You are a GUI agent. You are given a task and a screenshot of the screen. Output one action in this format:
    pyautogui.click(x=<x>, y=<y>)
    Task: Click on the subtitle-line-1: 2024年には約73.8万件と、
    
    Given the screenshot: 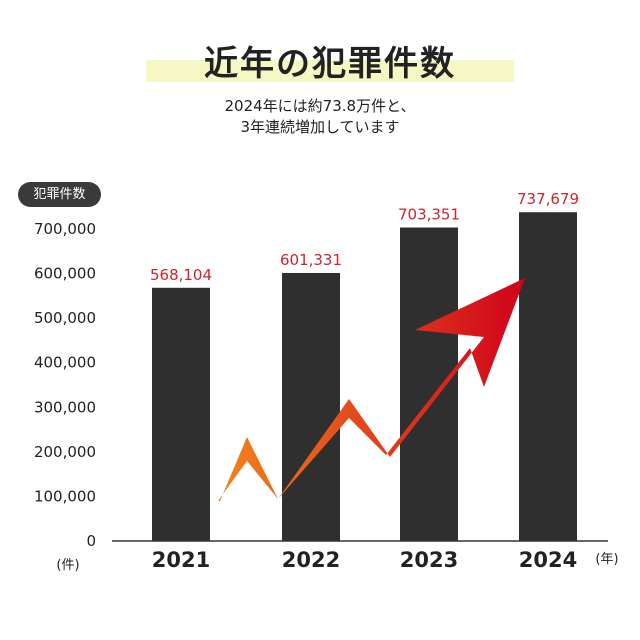 What is the action you would take?
    pyautogui.click(x=320, y=106)
    